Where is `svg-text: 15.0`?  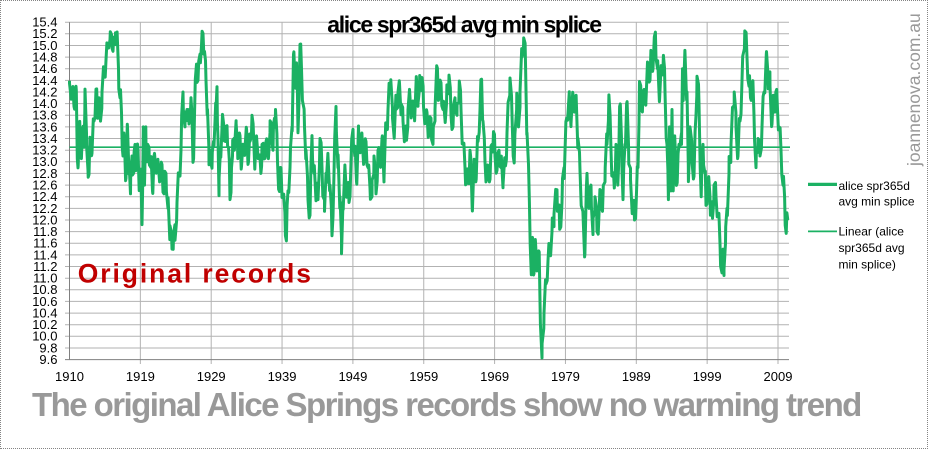 svg-text: 15.0 is located at coordinates (44, 45).